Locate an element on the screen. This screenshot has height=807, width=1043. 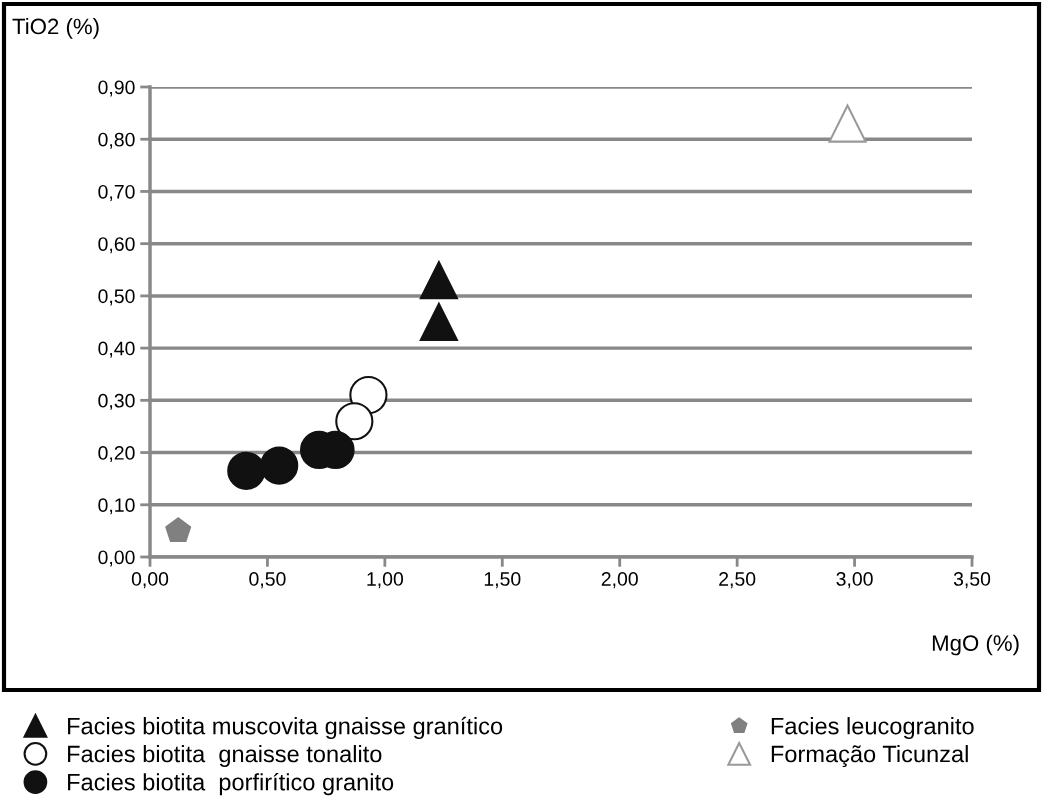
y-tick-label: 0,70 is located at coordinates (116, 192).